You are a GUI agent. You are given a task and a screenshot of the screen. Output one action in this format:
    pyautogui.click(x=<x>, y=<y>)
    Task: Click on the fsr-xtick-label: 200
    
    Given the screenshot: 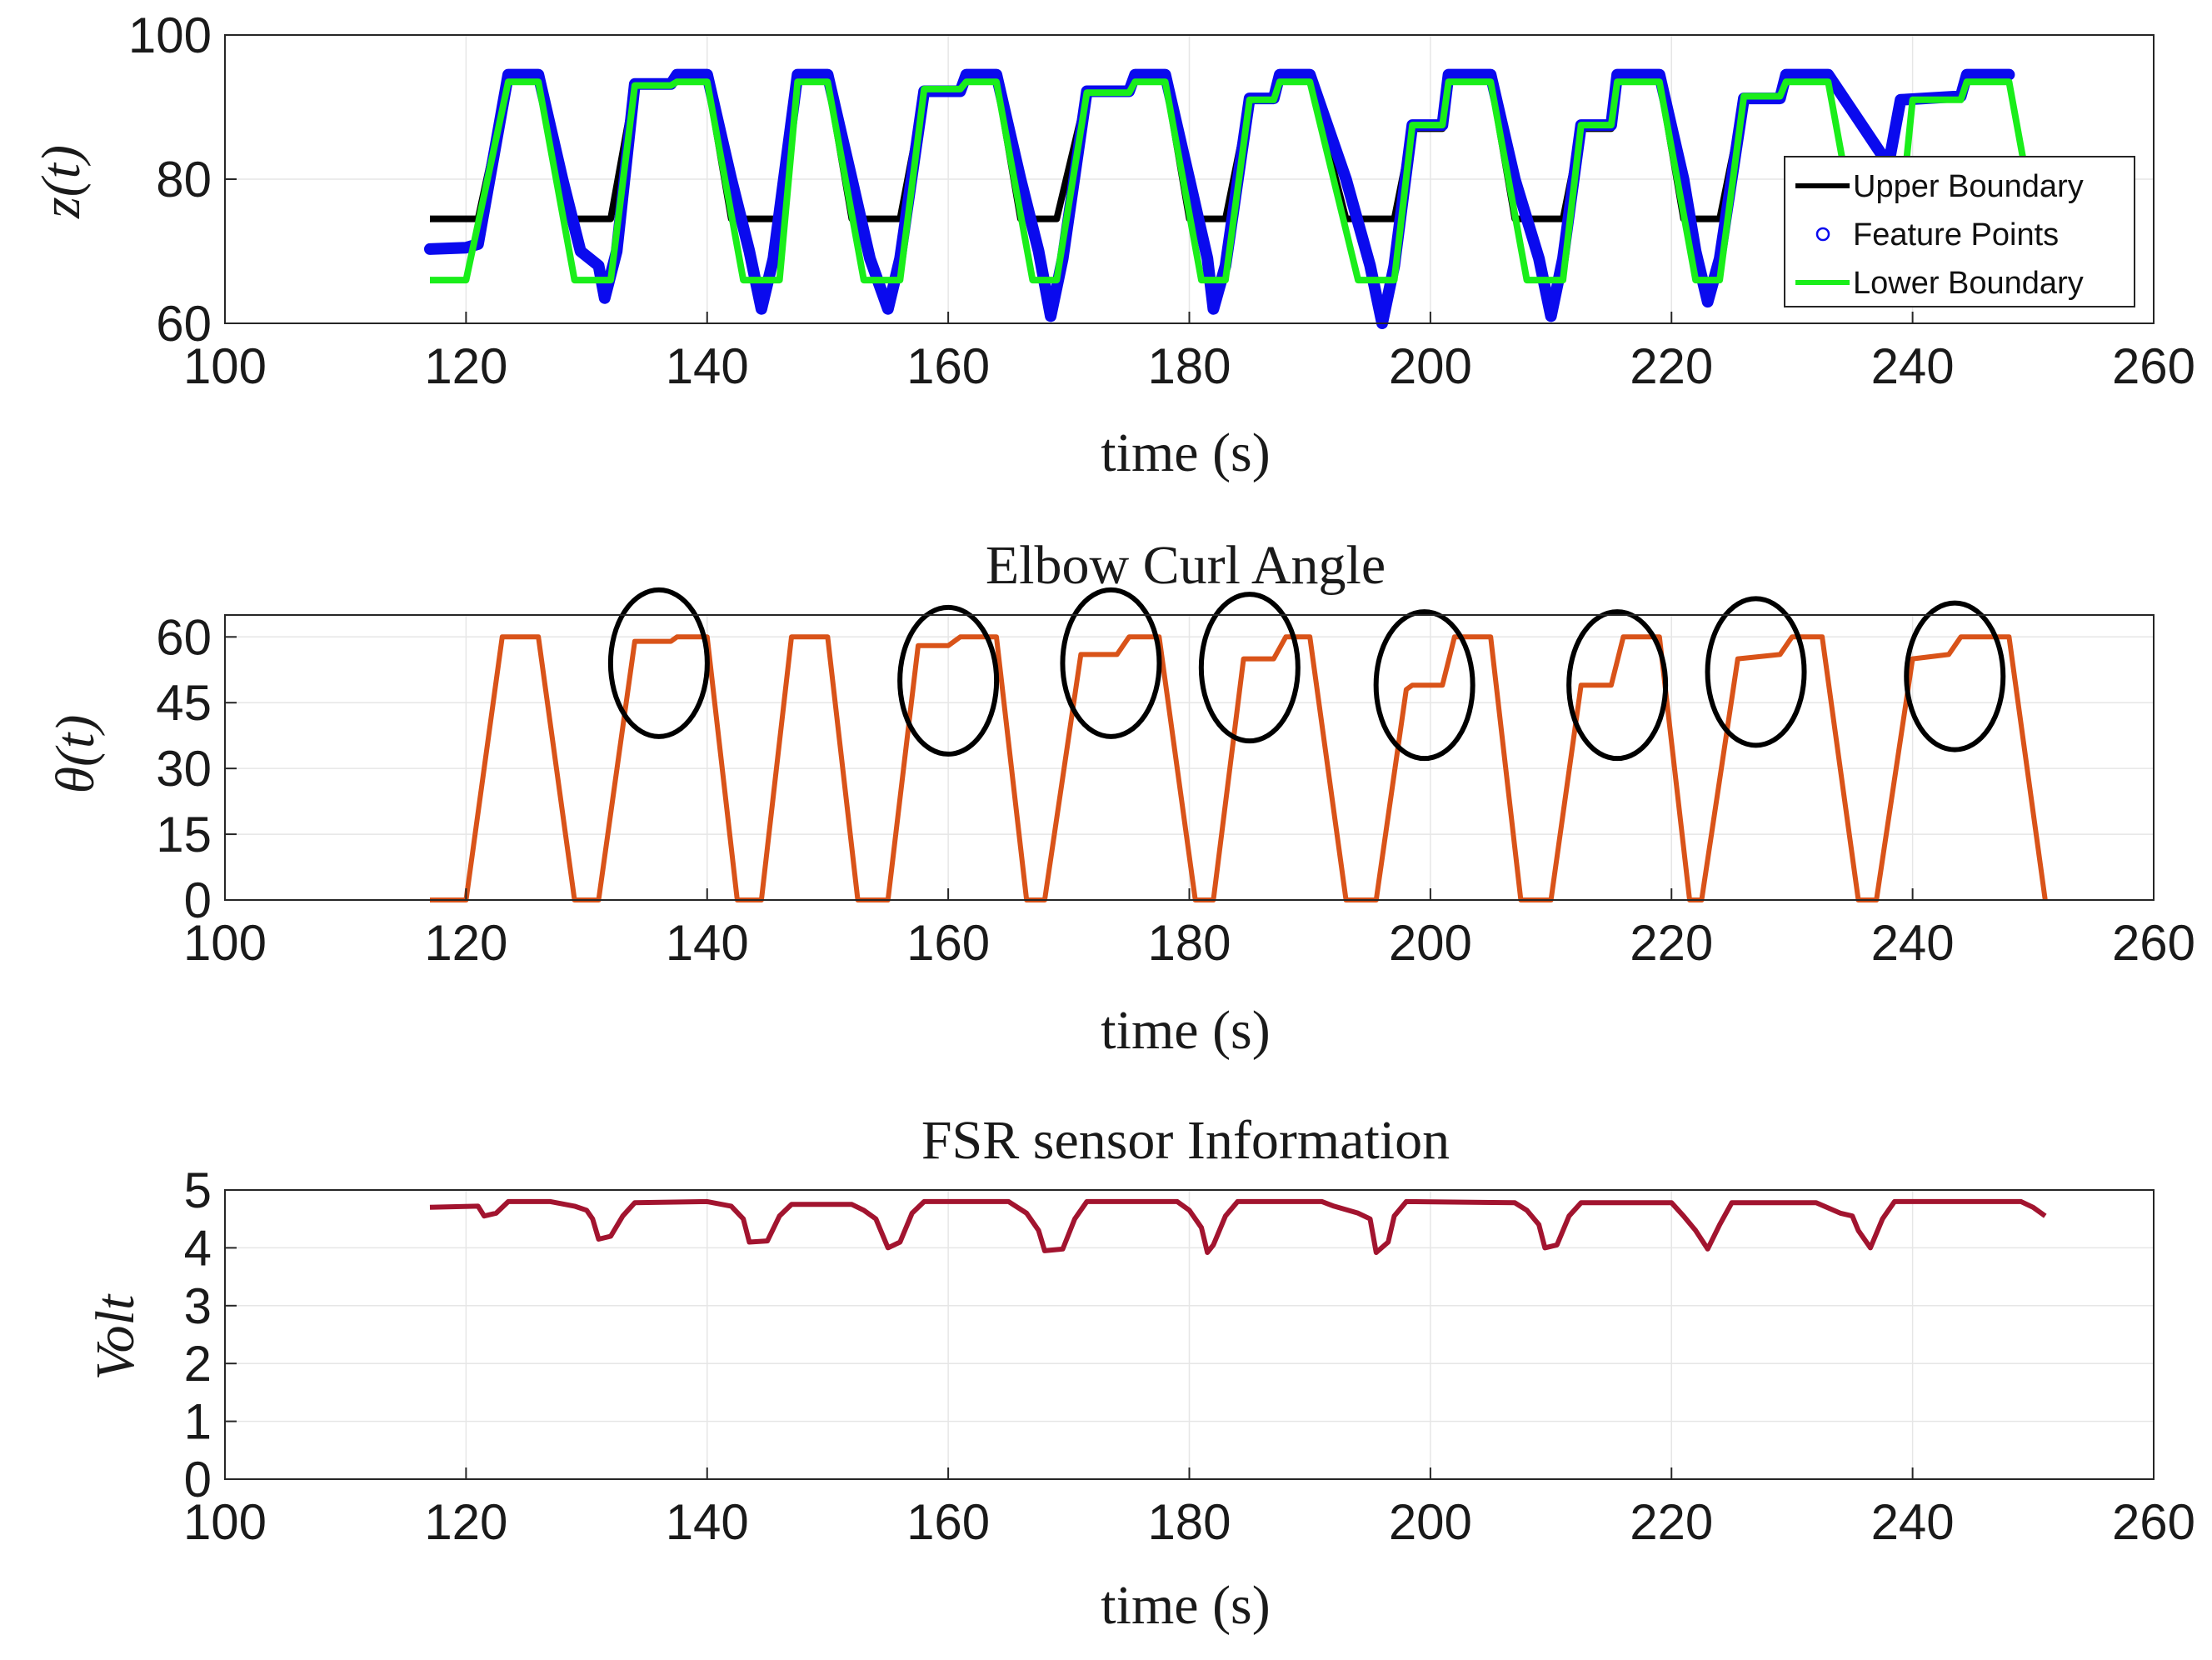 What is the action you would take?
    pyautogui.click(x=1430, y=1522)
    